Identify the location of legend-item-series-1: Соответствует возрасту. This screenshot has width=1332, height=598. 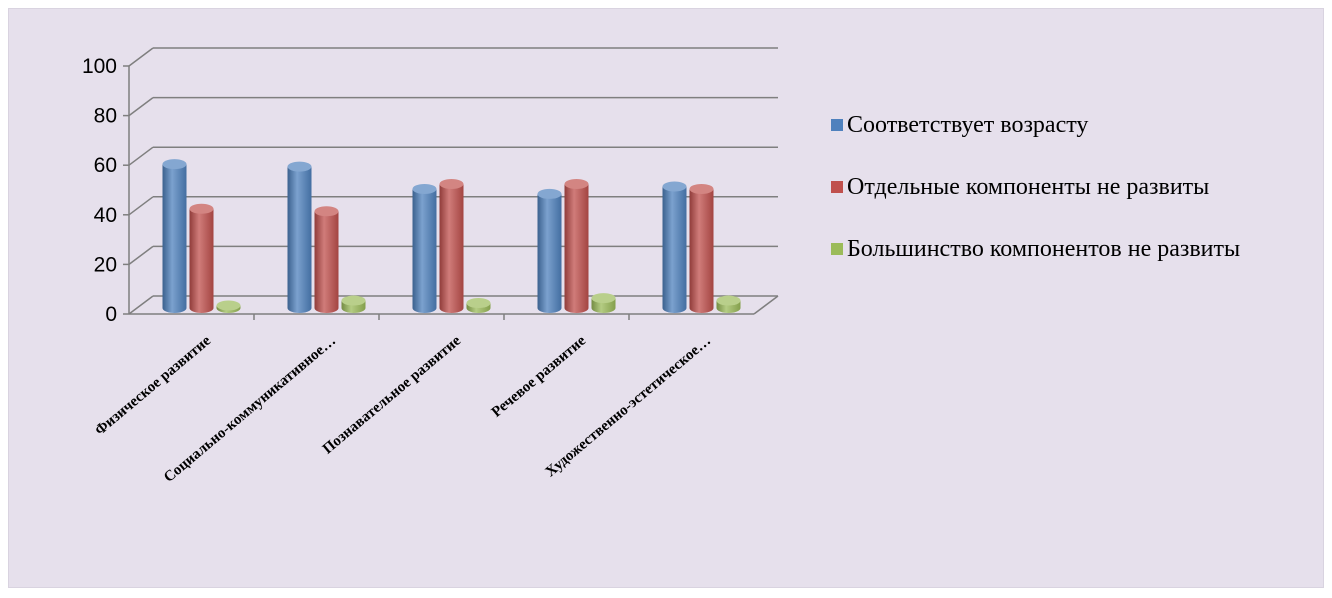
(1051, 125).